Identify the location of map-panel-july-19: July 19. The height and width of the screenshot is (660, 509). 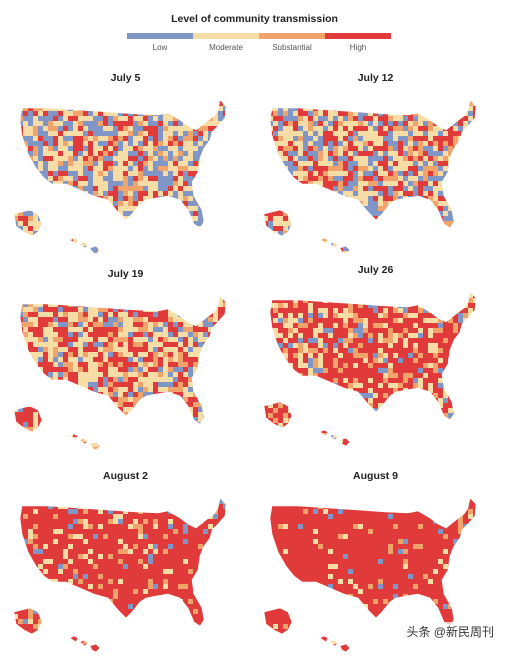
(125, 363).